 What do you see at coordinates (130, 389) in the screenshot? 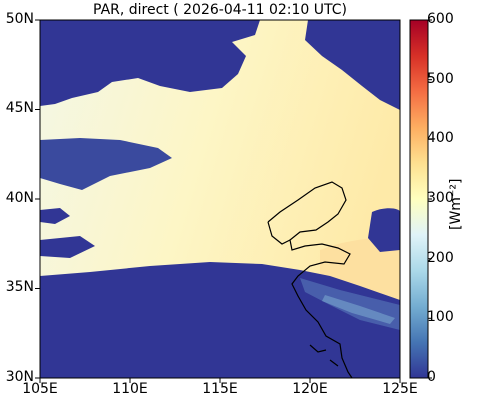
I see `lon-tick-110e: 110E` at bounding box center [130, 389].